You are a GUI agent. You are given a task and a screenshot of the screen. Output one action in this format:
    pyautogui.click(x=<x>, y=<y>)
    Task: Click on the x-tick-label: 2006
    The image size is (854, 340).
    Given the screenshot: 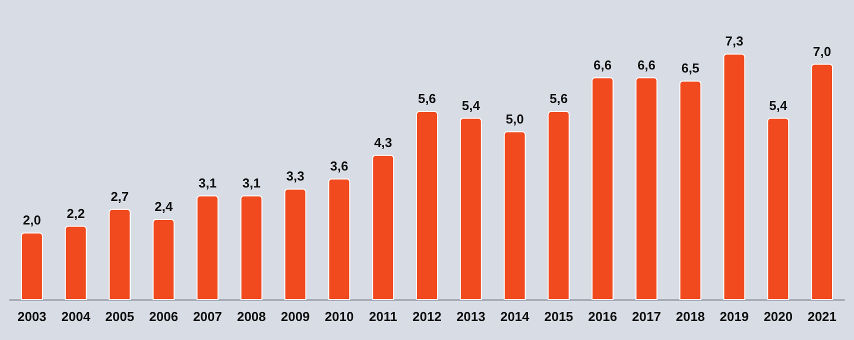 What is the action you would take?
    pyautogui.click(x=163, y=316)
    